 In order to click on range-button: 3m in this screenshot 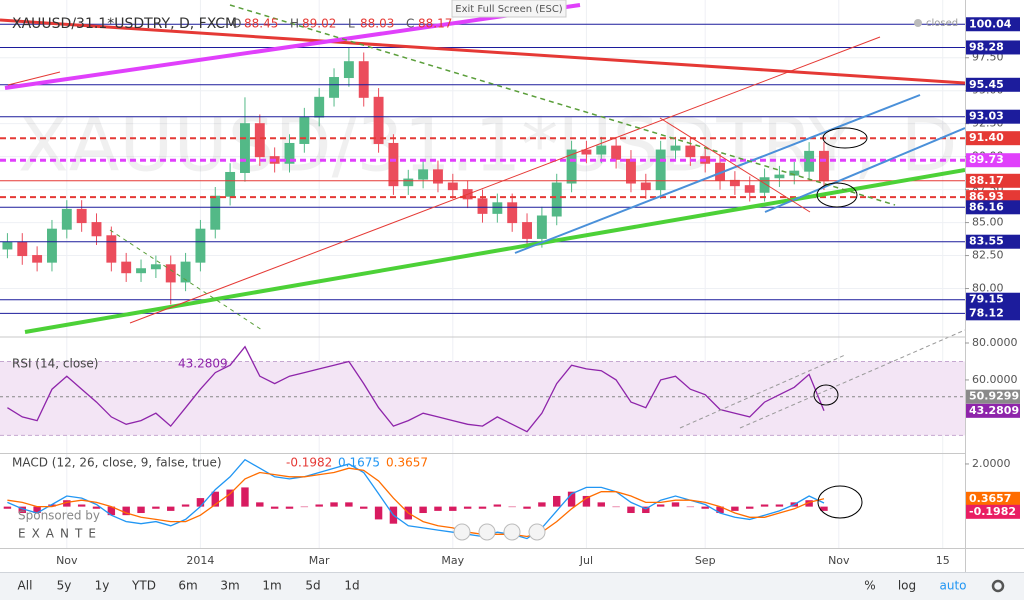, I will do `click(229, 586)`.